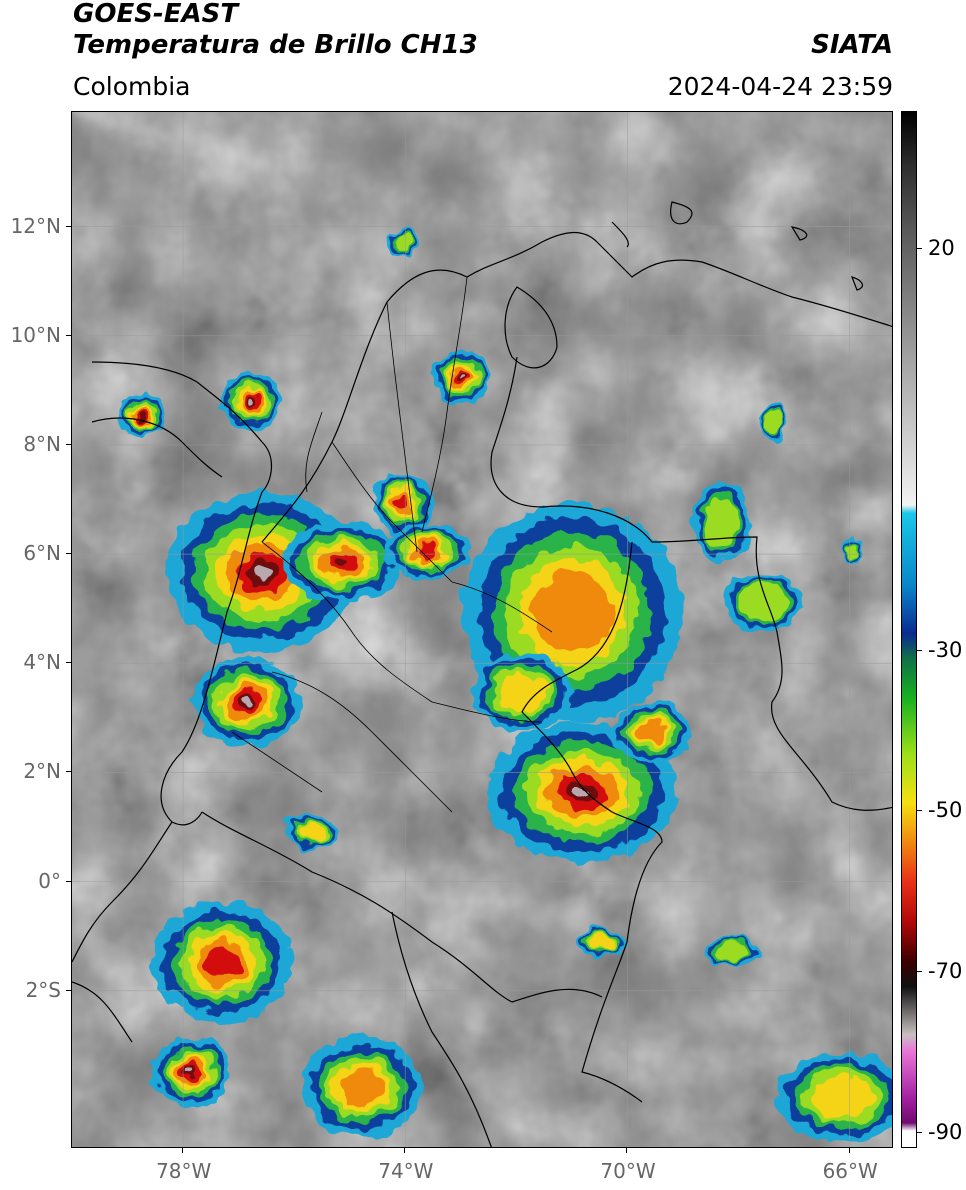 This screenshot has width=966, height=1190. I want to click on lat-tick-label: 2°S, so click(43, 989).